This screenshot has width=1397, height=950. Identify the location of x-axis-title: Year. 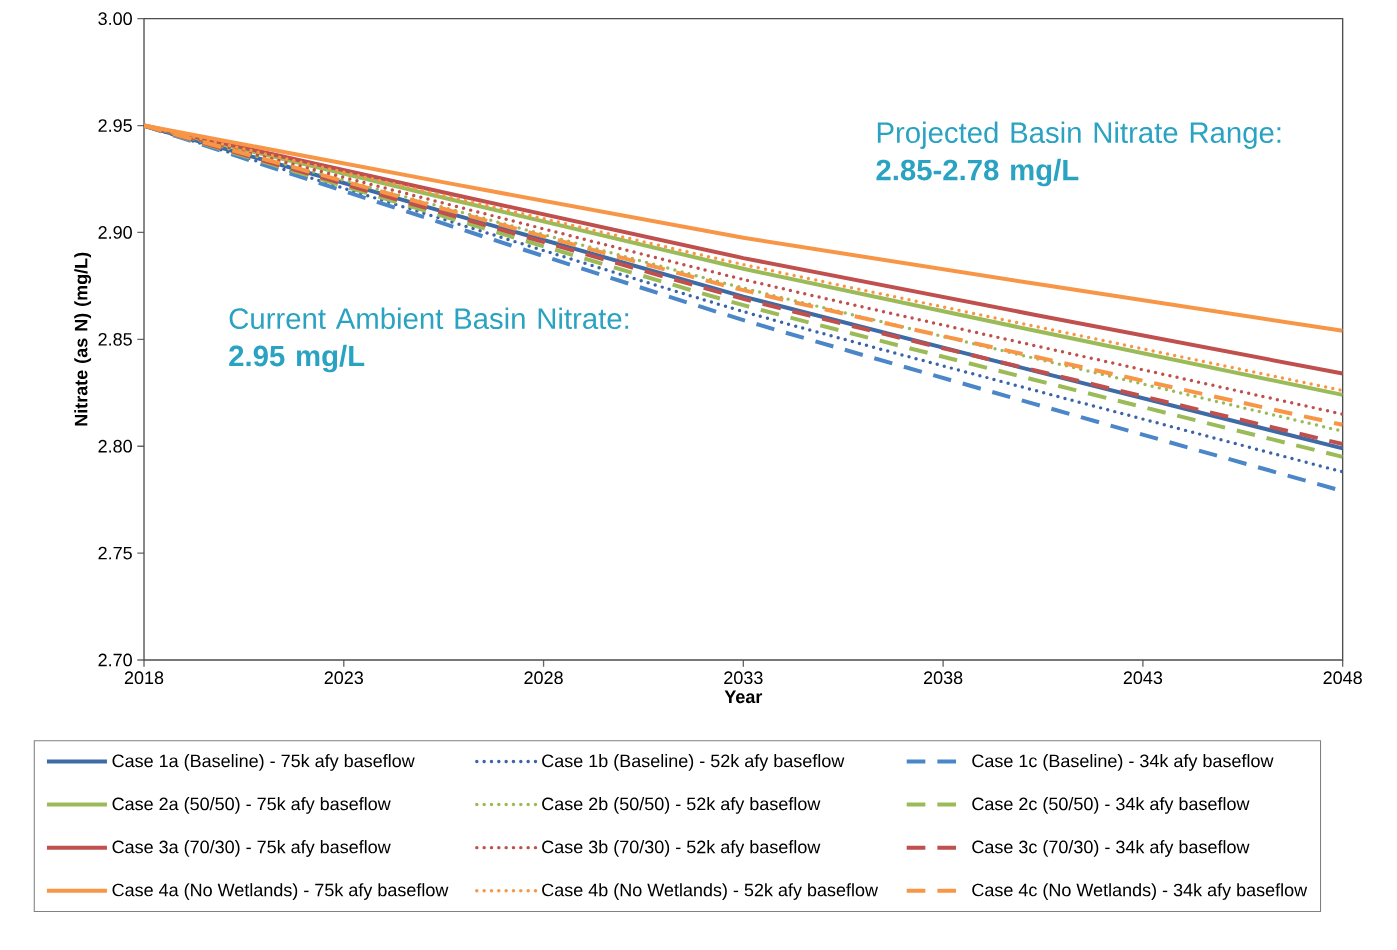
(743, 697).